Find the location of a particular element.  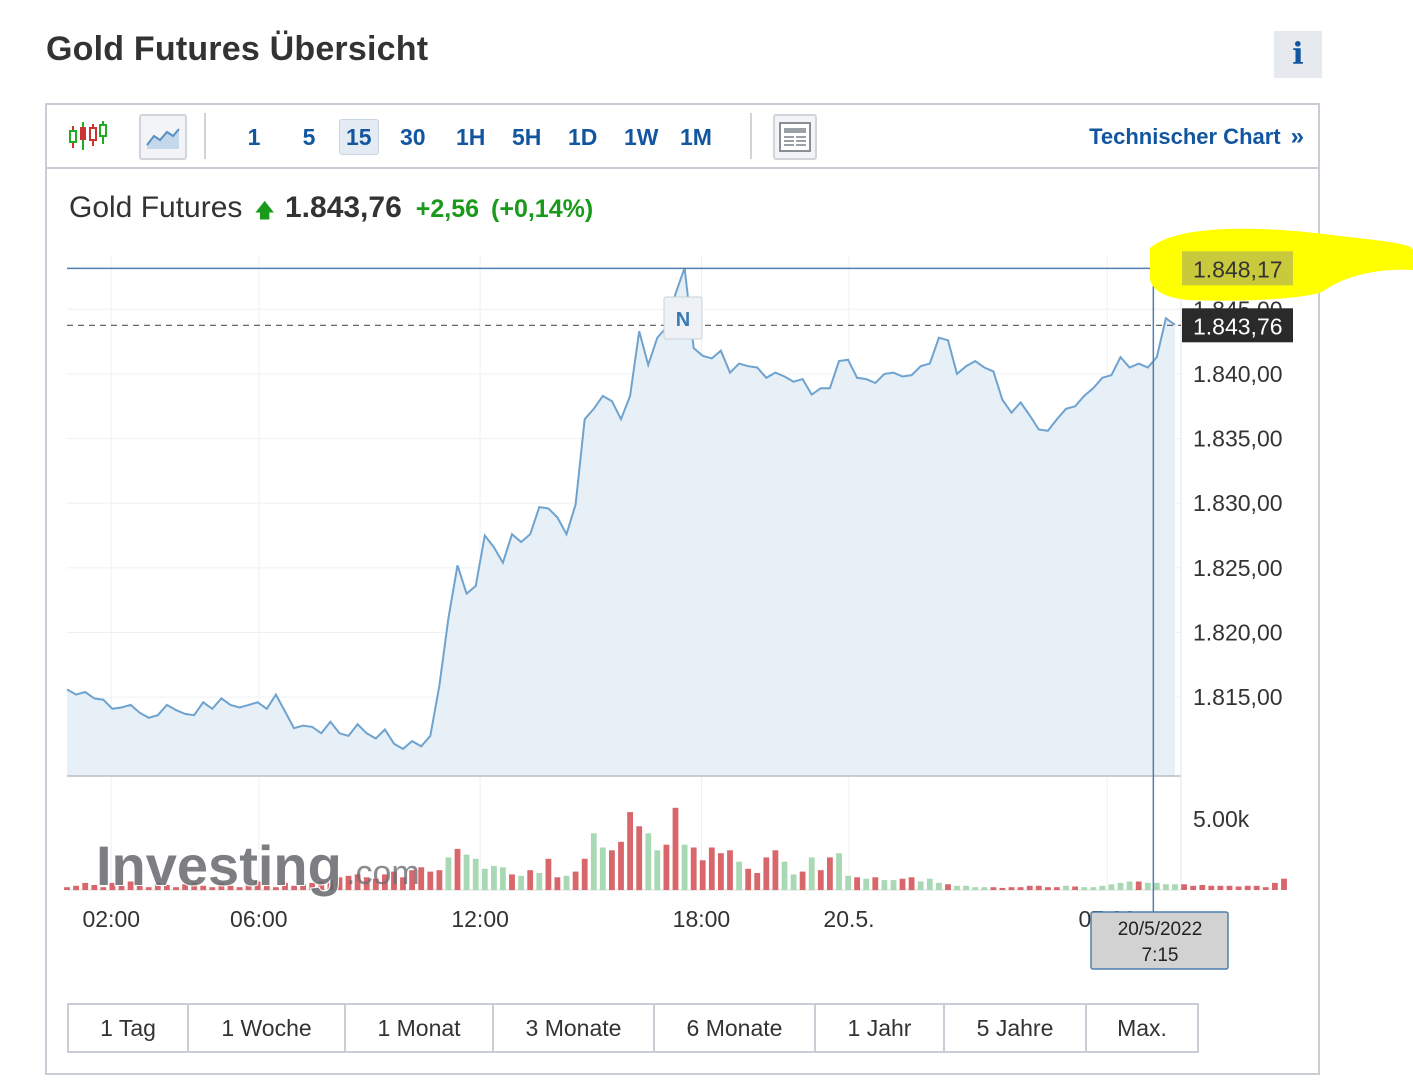

x-tick-label: 20.5. is located at coordinates (848, 919).